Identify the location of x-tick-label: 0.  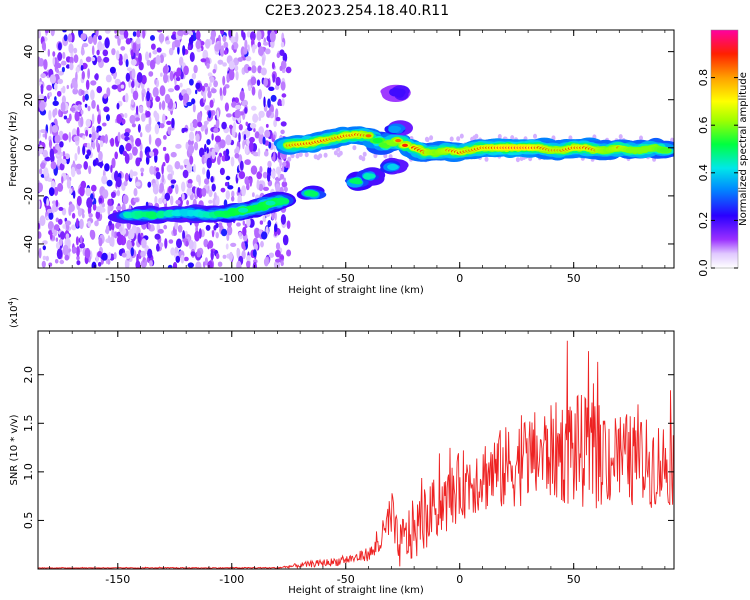
(459, 579).